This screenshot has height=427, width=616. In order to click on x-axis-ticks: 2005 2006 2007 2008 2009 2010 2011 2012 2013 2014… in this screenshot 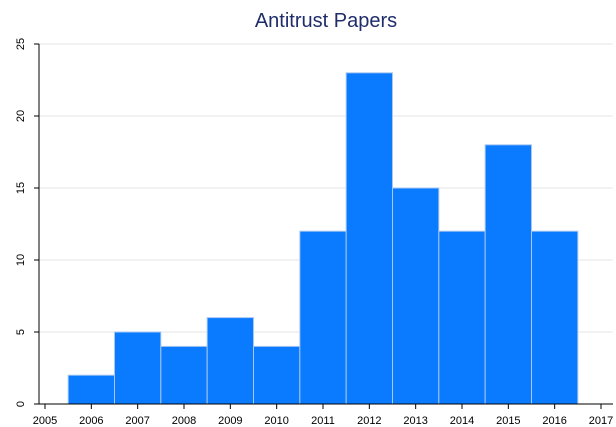, I will do `click(323, 415)`.